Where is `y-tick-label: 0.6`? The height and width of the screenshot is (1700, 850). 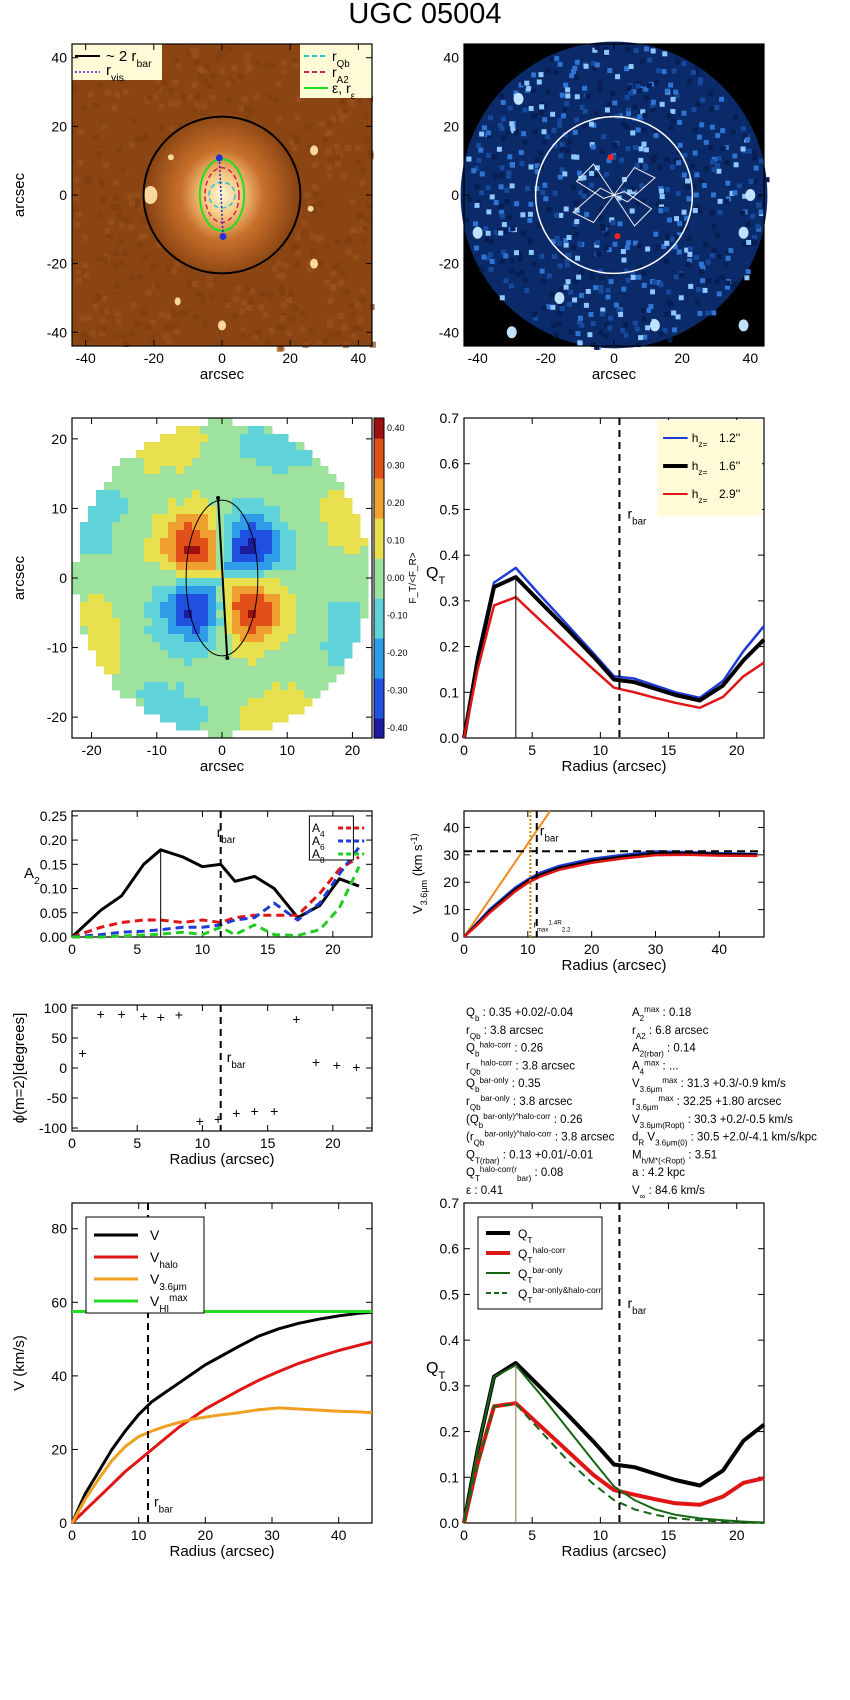 y-tick-label: 0.6 is located at coordinates (450, 464).